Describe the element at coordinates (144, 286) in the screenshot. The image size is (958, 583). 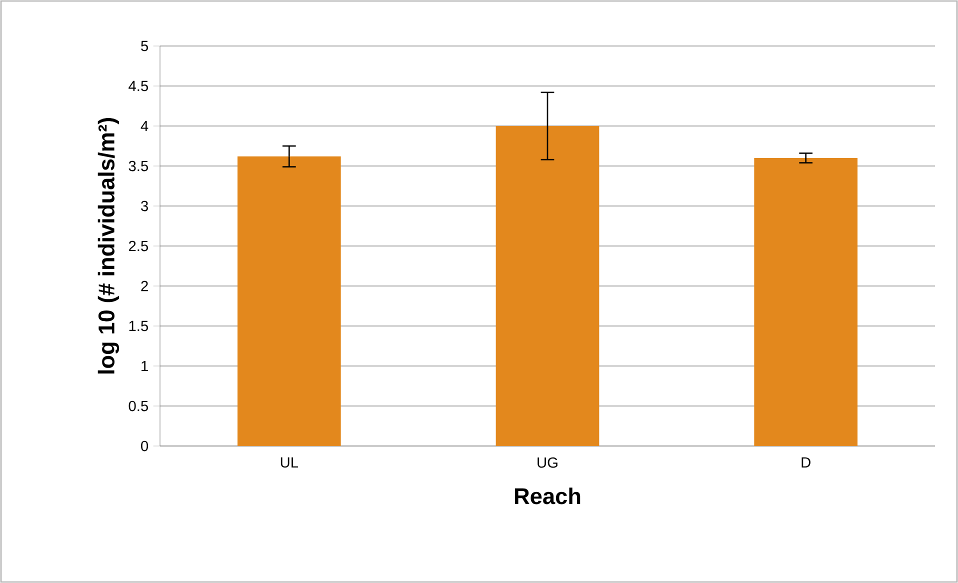
I see `y-tick-label: 2` at that location.